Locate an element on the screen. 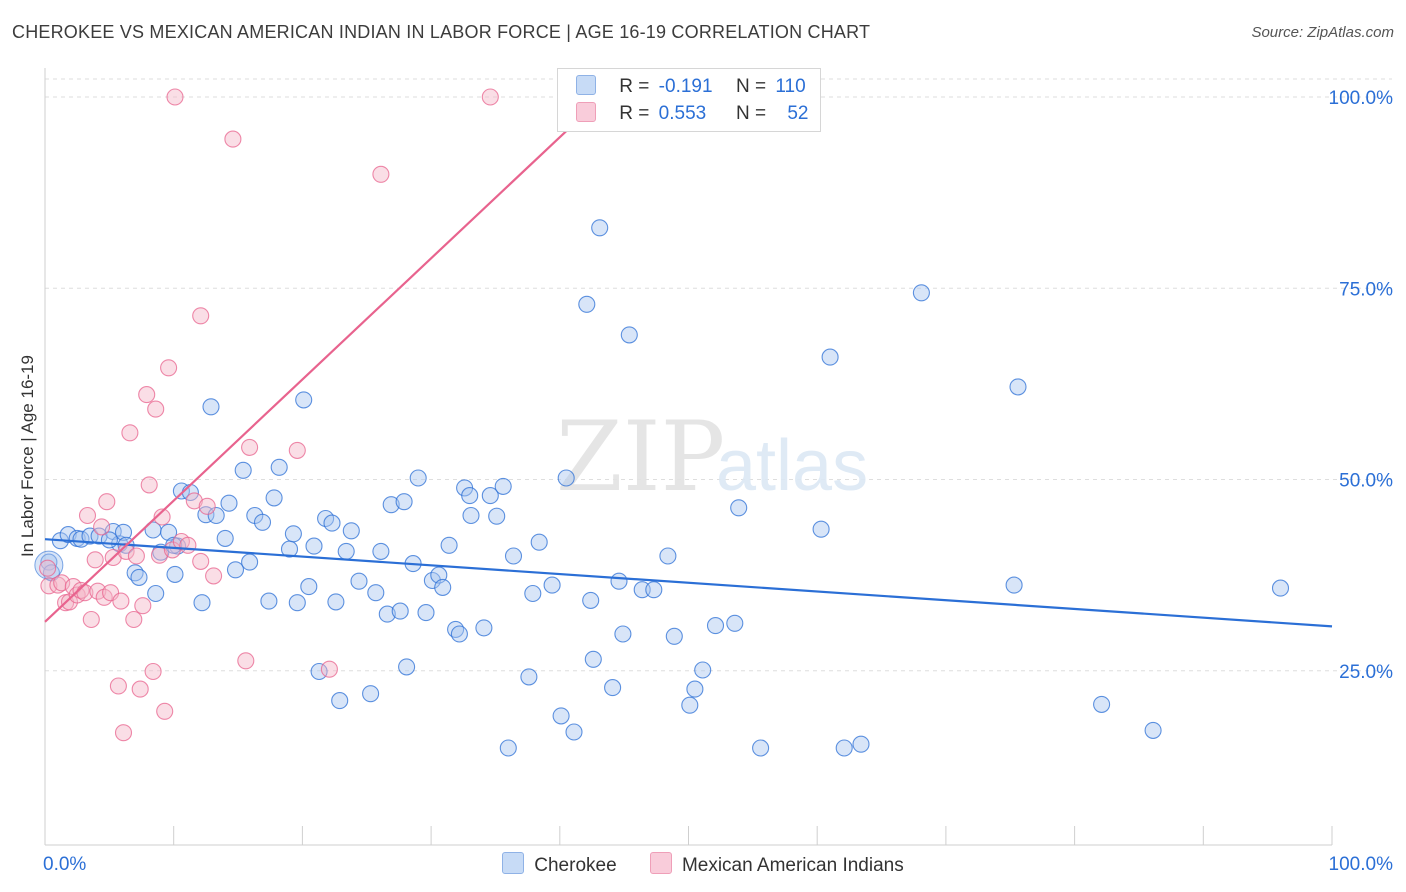 Image resolution: width=1406 pixels, height=892 pixels. mexican-swatch is located at coordinates (586, 112).